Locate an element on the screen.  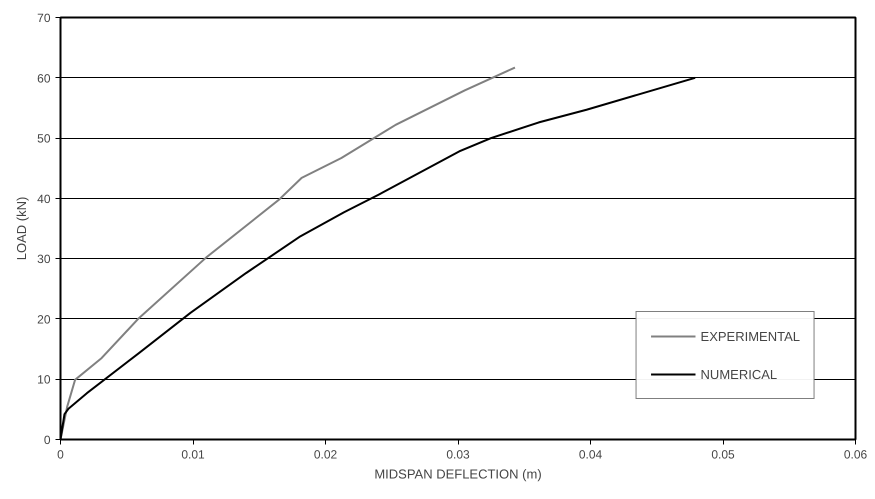
y-tick-label: 50 is located at coordinates (44, 139).